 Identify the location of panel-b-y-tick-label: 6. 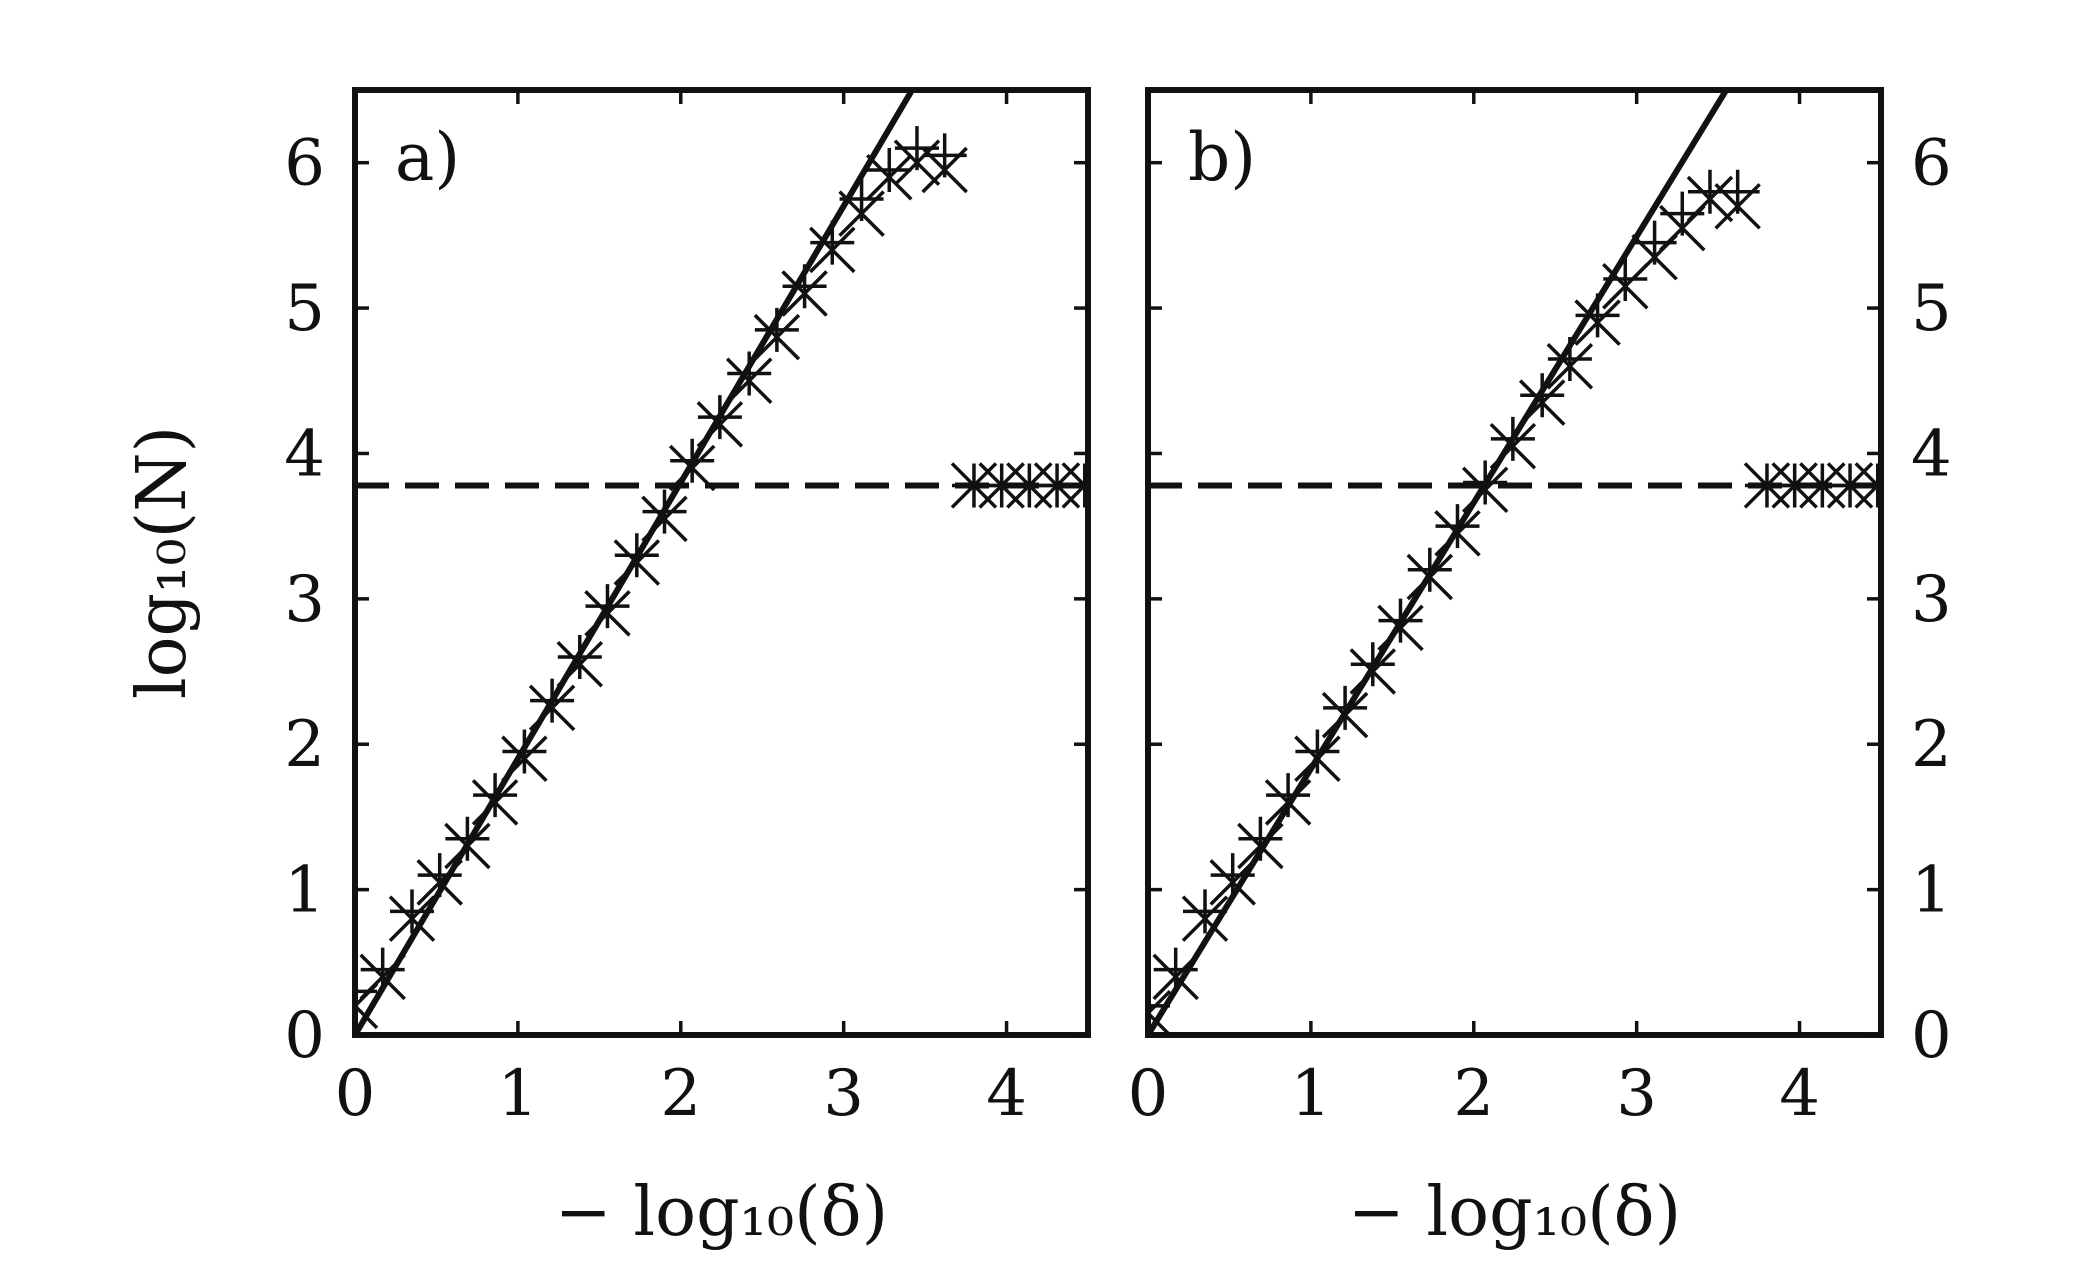
(1931, 164).